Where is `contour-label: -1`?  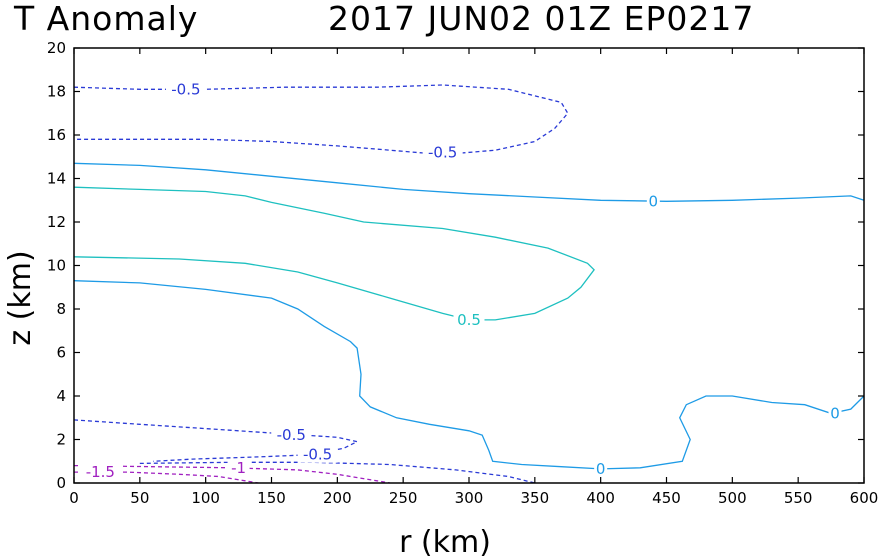 contour-label: -1 is located at coordinates (238, 468).